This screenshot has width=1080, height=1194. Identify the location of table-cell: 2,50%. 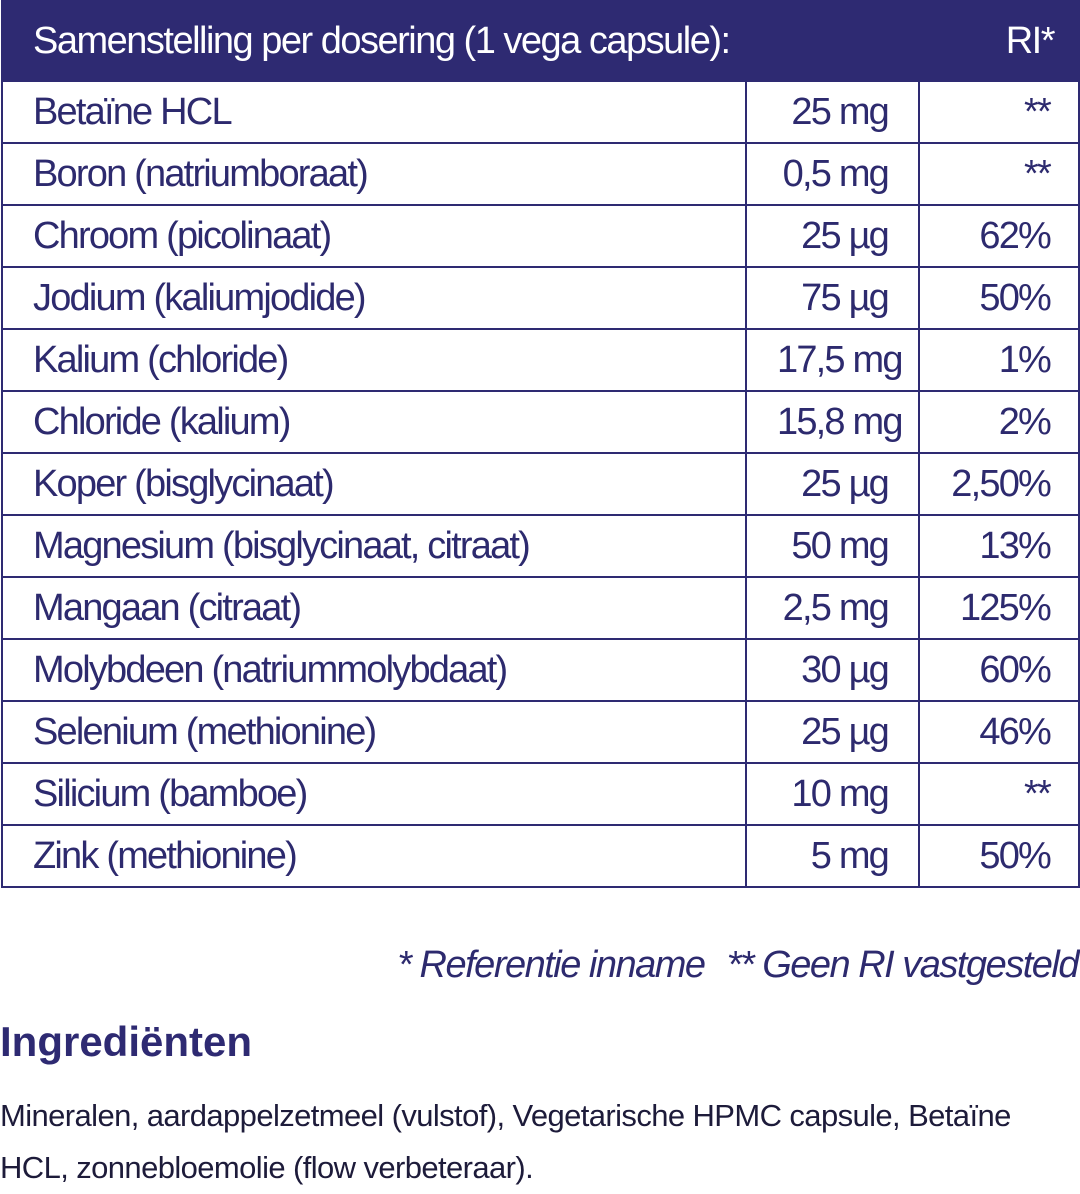
(999, 484).